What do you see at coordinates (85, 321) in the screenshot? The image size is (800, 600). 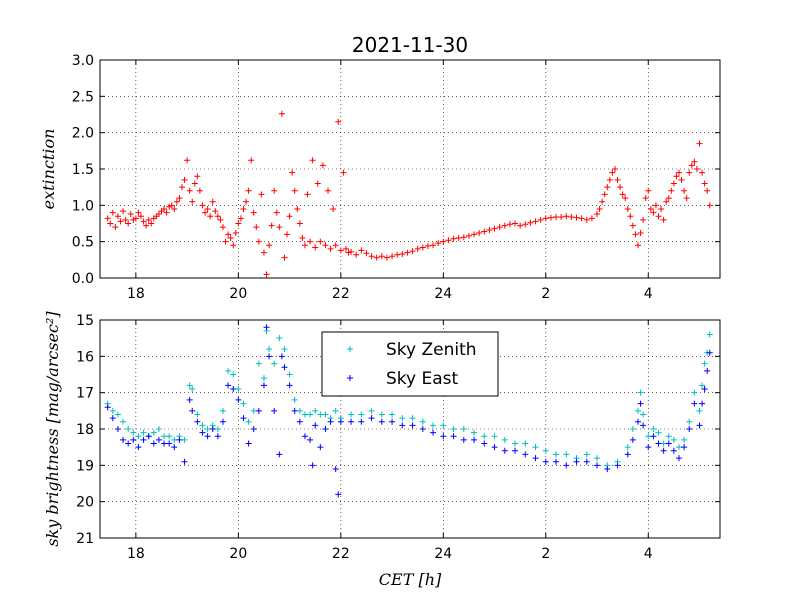 I see `sky-brightness-y-tick-label: 15` at bounding box center [85, 321].